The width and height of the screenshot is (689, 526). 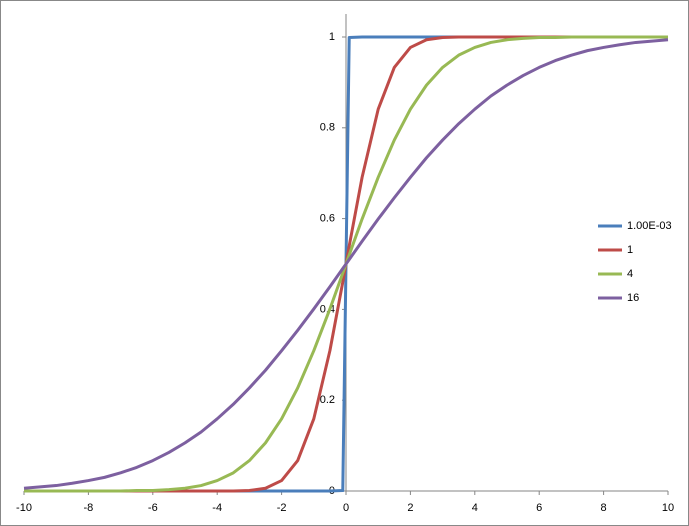 What do you see at coordinates (633, 298) in the screenshot?
I see `legend-label: 16` at bounding box center [633, 298].